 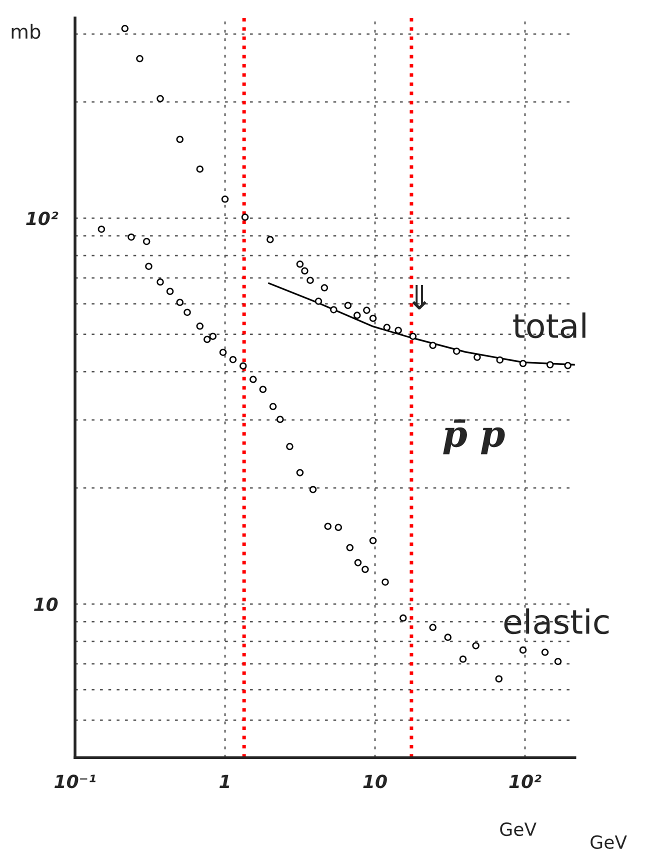 I want to click on series-label: total, so click(x=549, y=325).